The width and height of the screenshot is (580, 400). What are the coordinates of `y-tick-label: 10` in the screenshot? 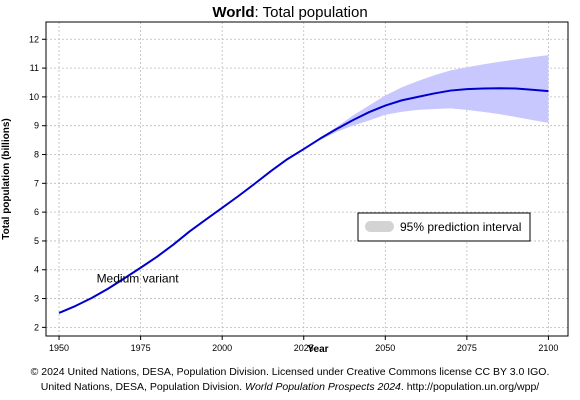 It's located at (34, 97).